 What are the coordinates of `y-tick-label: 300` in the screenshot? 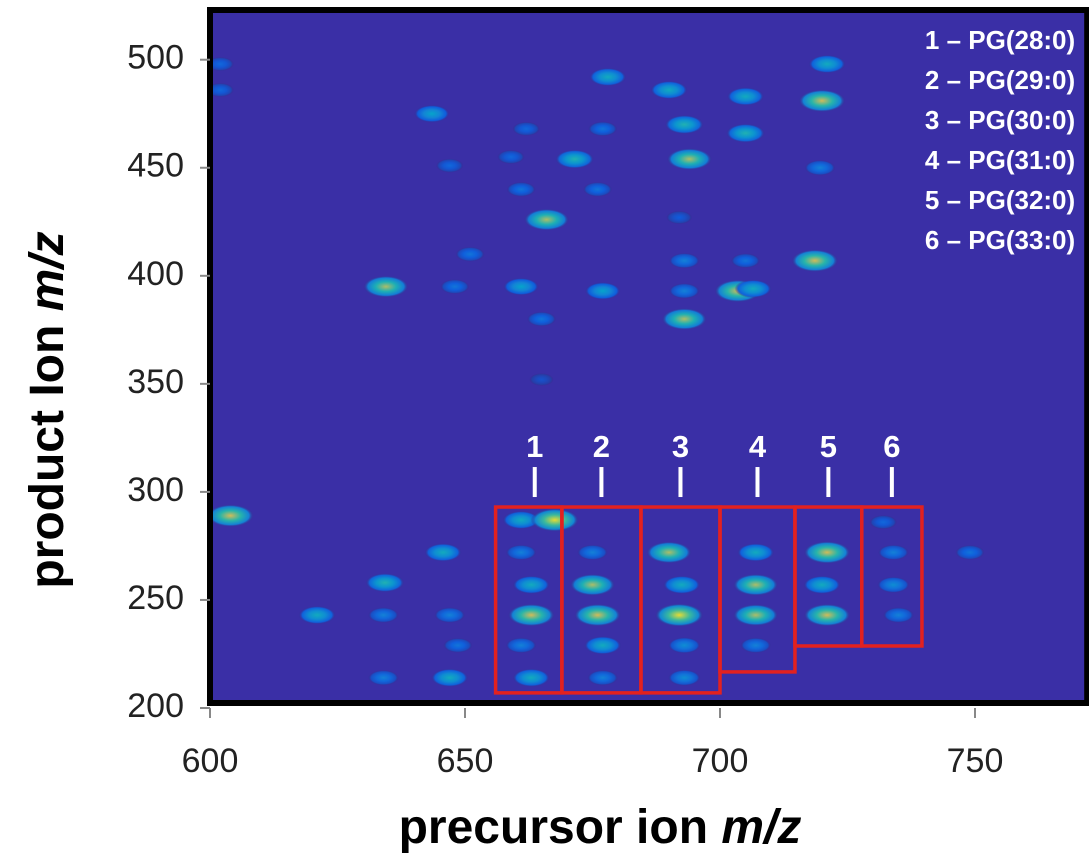 It's located at (155, 490).